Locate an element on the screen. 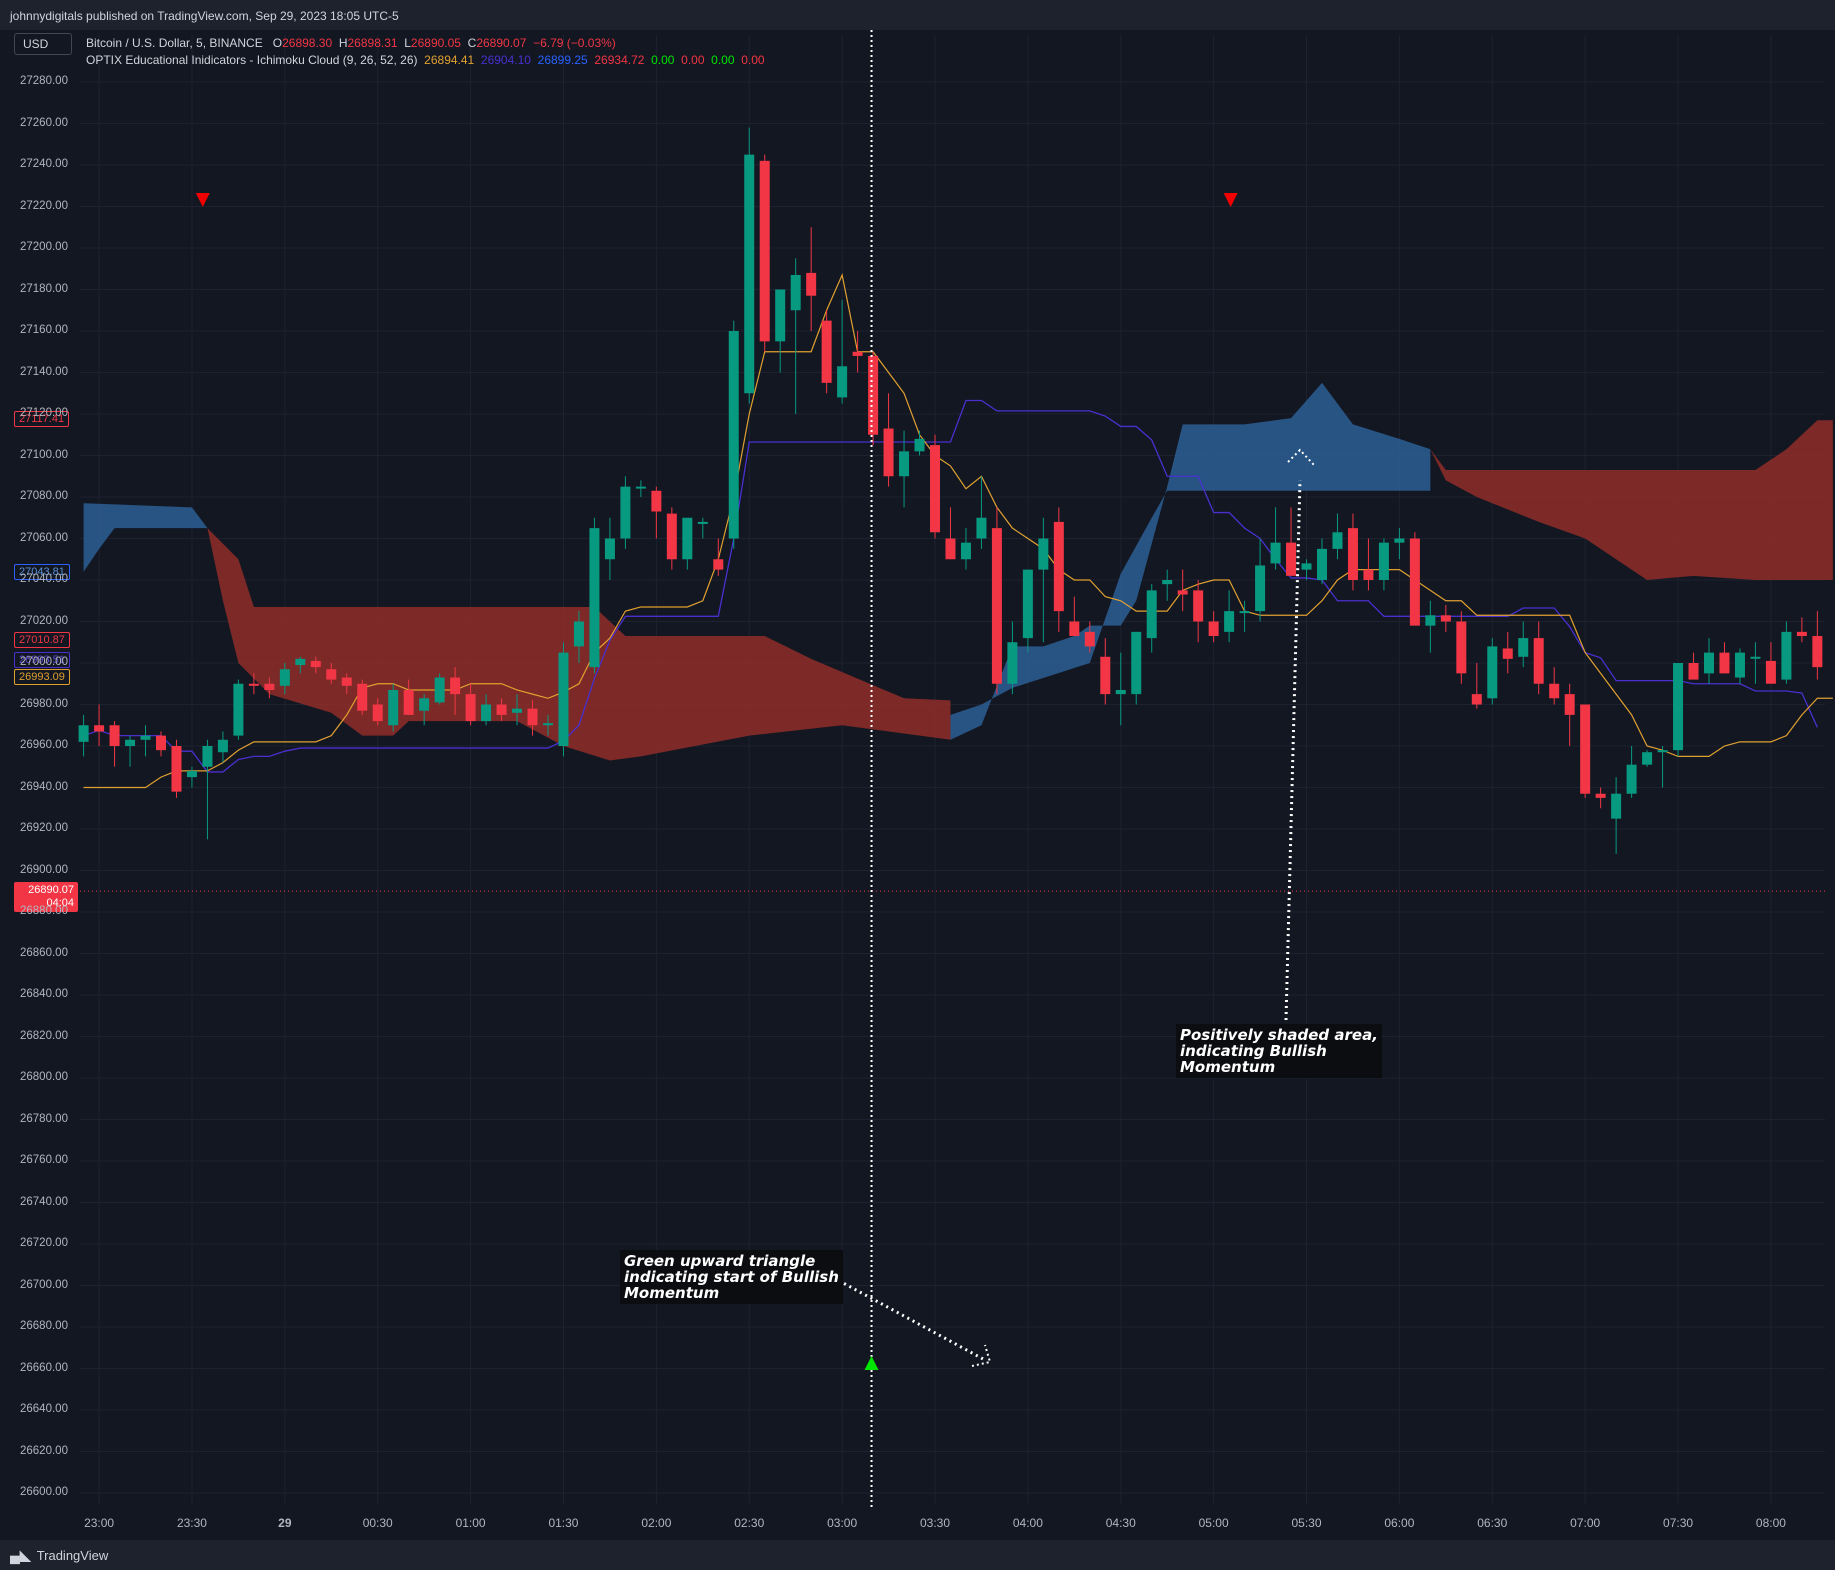  high-label: H is located at coordinates (343, 43).